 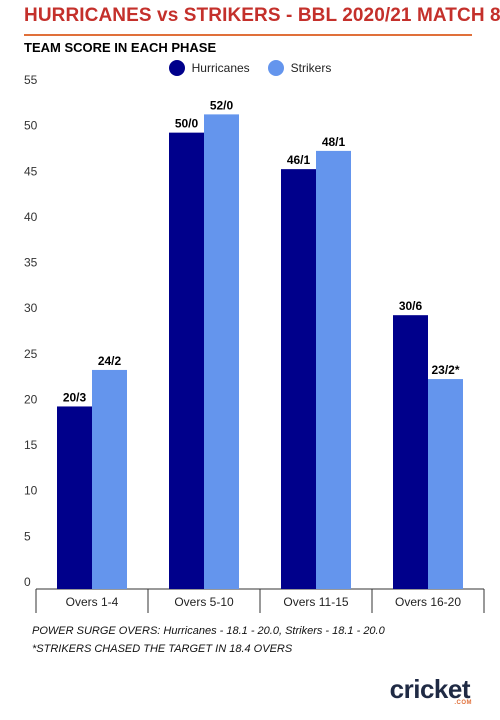 What do you see at coordinates (411, 306) in the screenshot?
I see `data-label-hurricanes-3: 30/6` at bounding box center [411, 306].